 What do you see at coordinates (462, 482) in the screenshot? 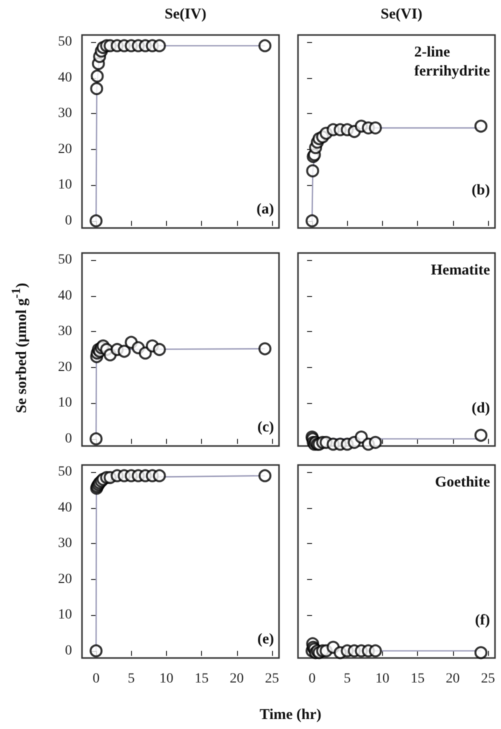
I see `annotation: Goethite` at bounding box center [462, 482].